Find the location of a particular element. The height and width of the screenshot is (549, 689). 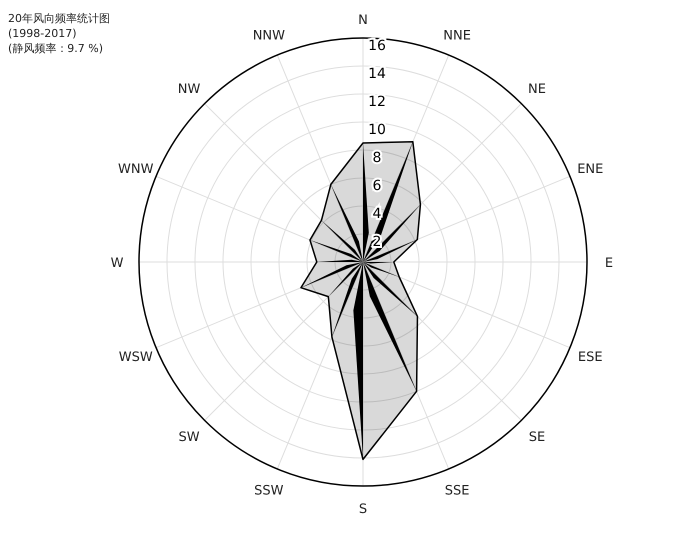

ytick: 16 is located at coordinates (377, 46).